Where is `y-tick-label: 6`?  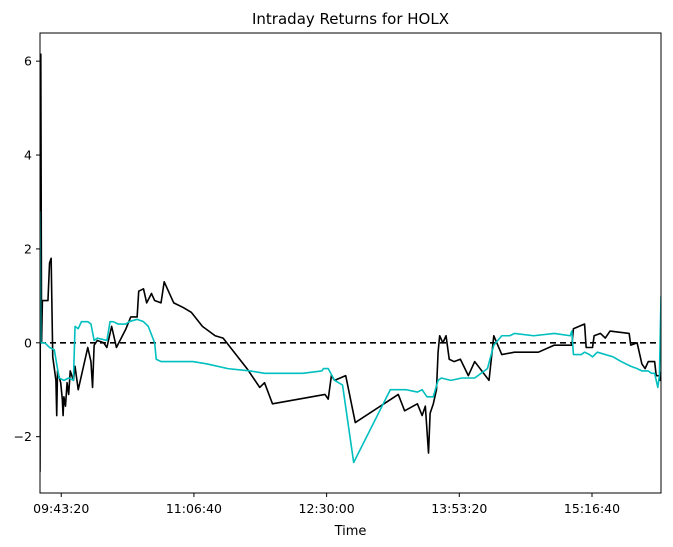
y-tick-label: 6 is located at coordinates (28, 61).